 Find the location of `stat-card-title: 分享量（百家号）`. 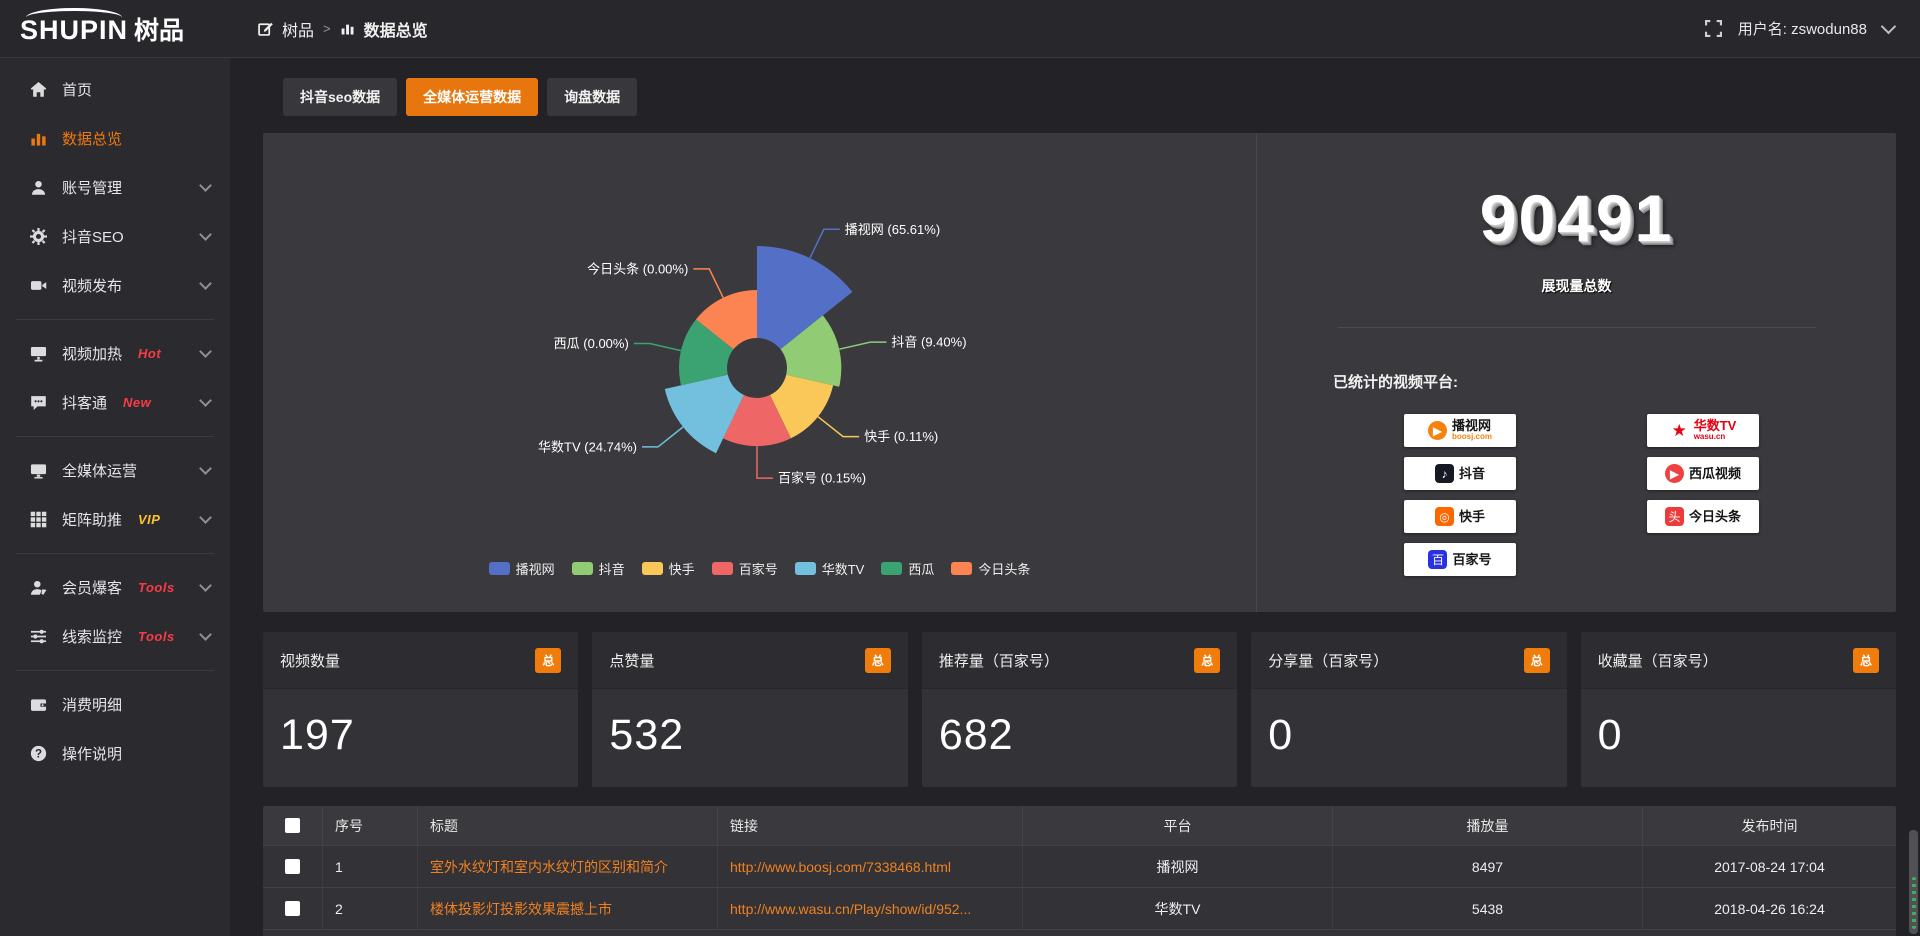

stat-card-title: 分享量（百家号） is located at coordinates (1328, 661).